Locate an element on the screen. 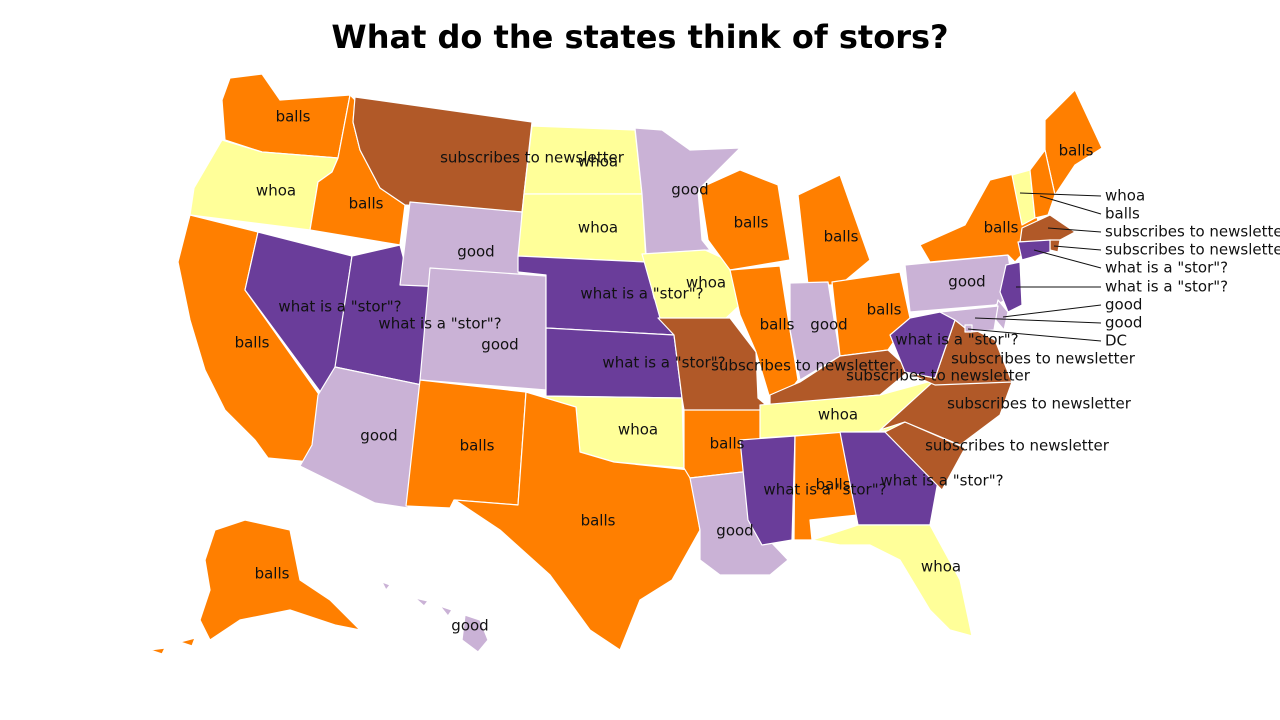 The height and width of the screenshot is (720, 1280). state-ms is located at coordinates (767, 490).